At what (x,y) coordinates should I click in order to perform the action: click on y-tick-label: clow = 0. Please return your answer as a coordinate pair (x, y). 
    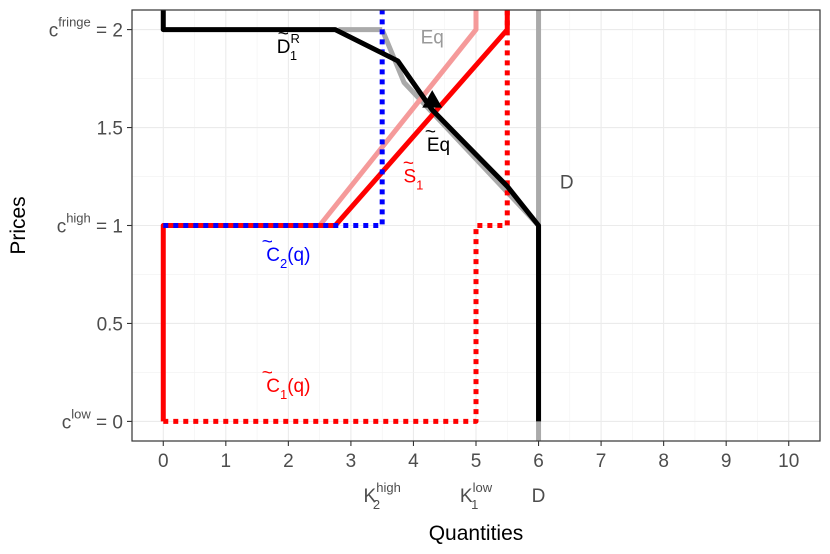
    Looking at the image, I should click on (92, 419).